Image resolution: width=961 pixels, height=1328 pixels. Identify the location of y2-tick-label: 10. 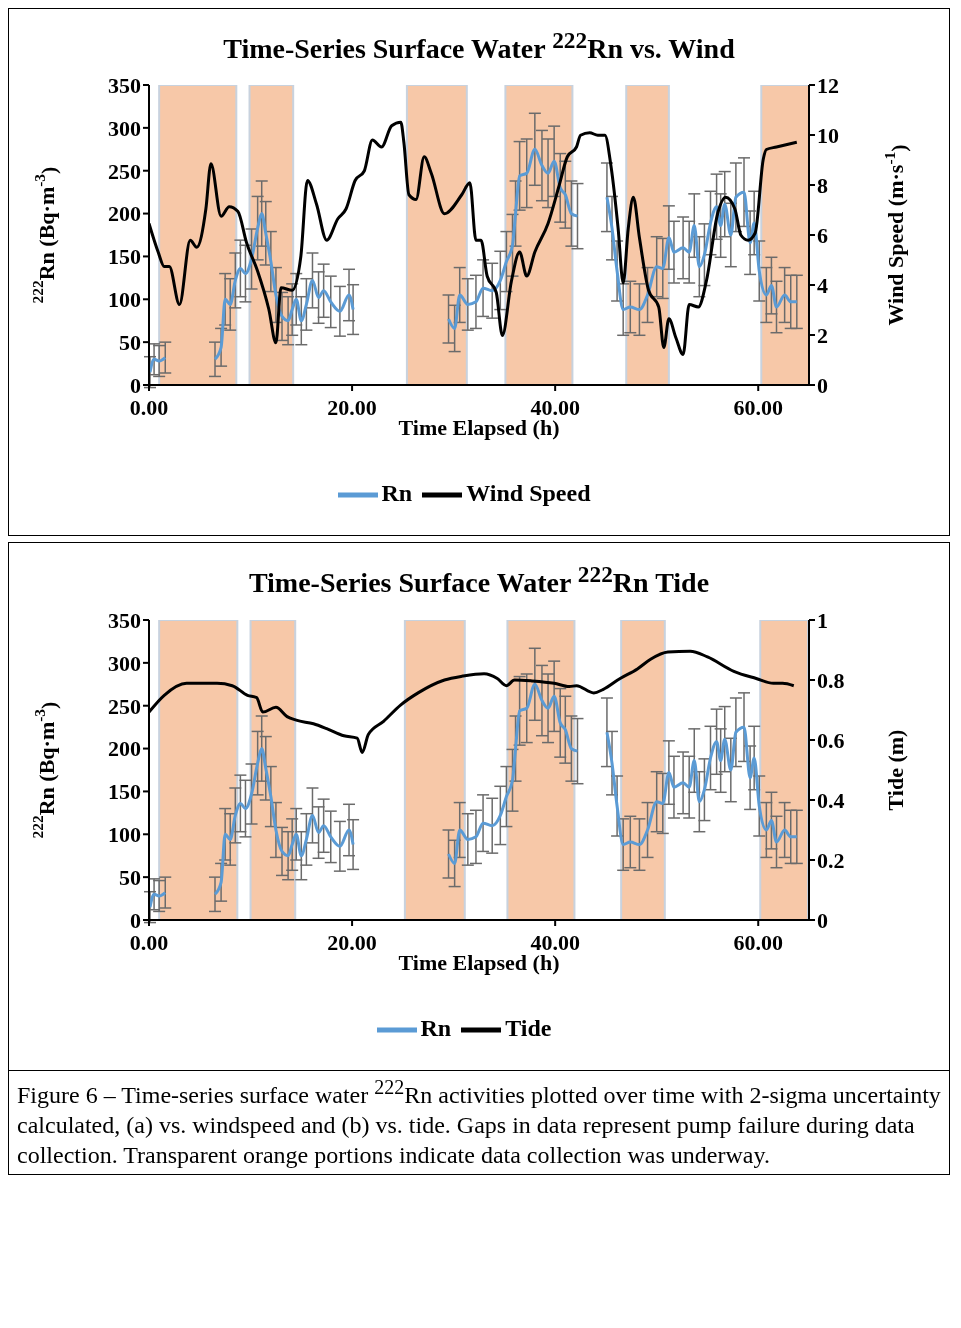
(828, 136).